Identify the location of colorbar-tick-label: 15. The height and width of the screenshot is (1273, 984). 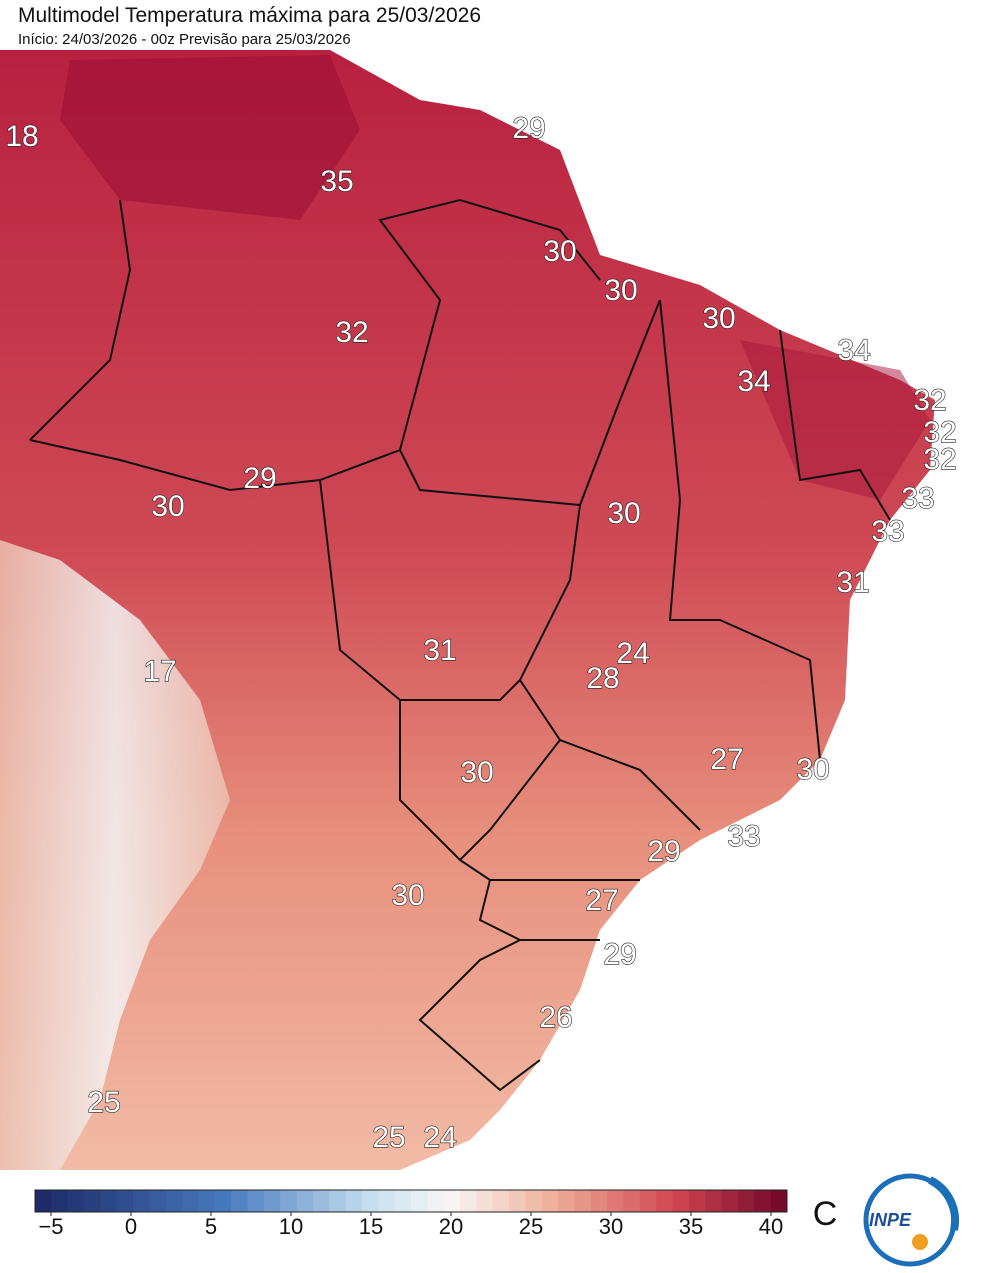
(371, 1226).